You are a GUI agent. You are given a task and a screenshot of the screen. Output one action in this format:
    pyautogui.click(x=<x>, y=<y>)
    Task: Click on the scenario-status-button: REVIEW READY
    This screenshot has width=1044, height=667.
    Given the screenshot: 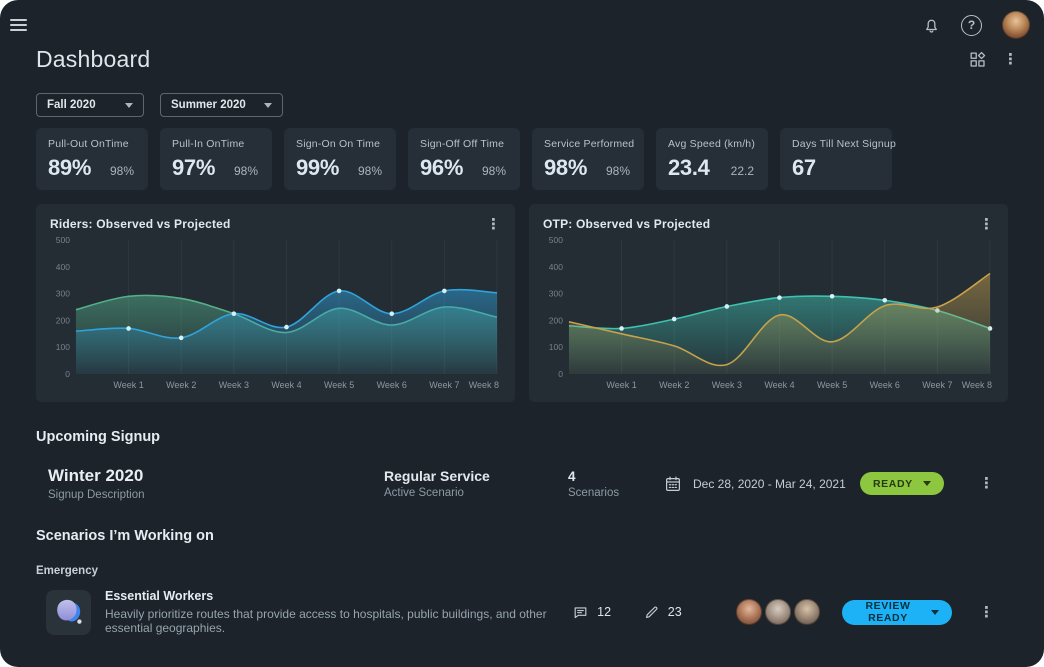 What is the action you would take?
    pyautogui.click(x=897, y=612)
    